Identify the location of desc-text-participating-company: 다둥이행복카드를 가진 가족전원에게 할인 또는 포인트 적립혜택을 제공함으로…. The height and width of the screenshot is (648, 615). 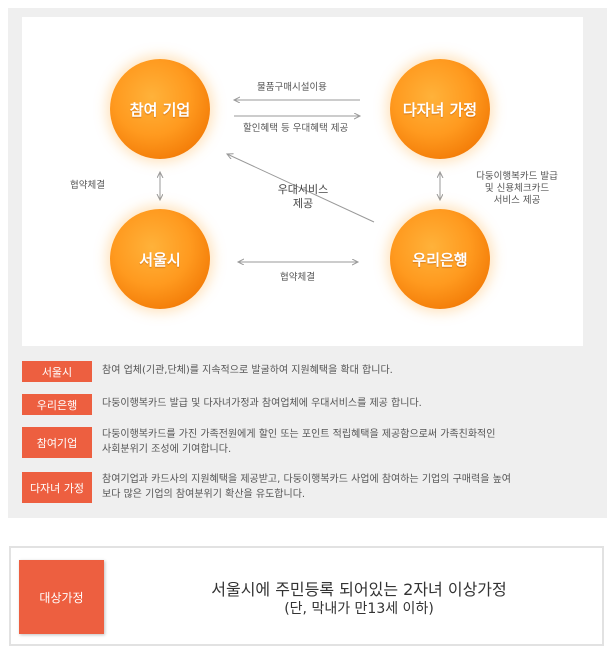
(299, 442).